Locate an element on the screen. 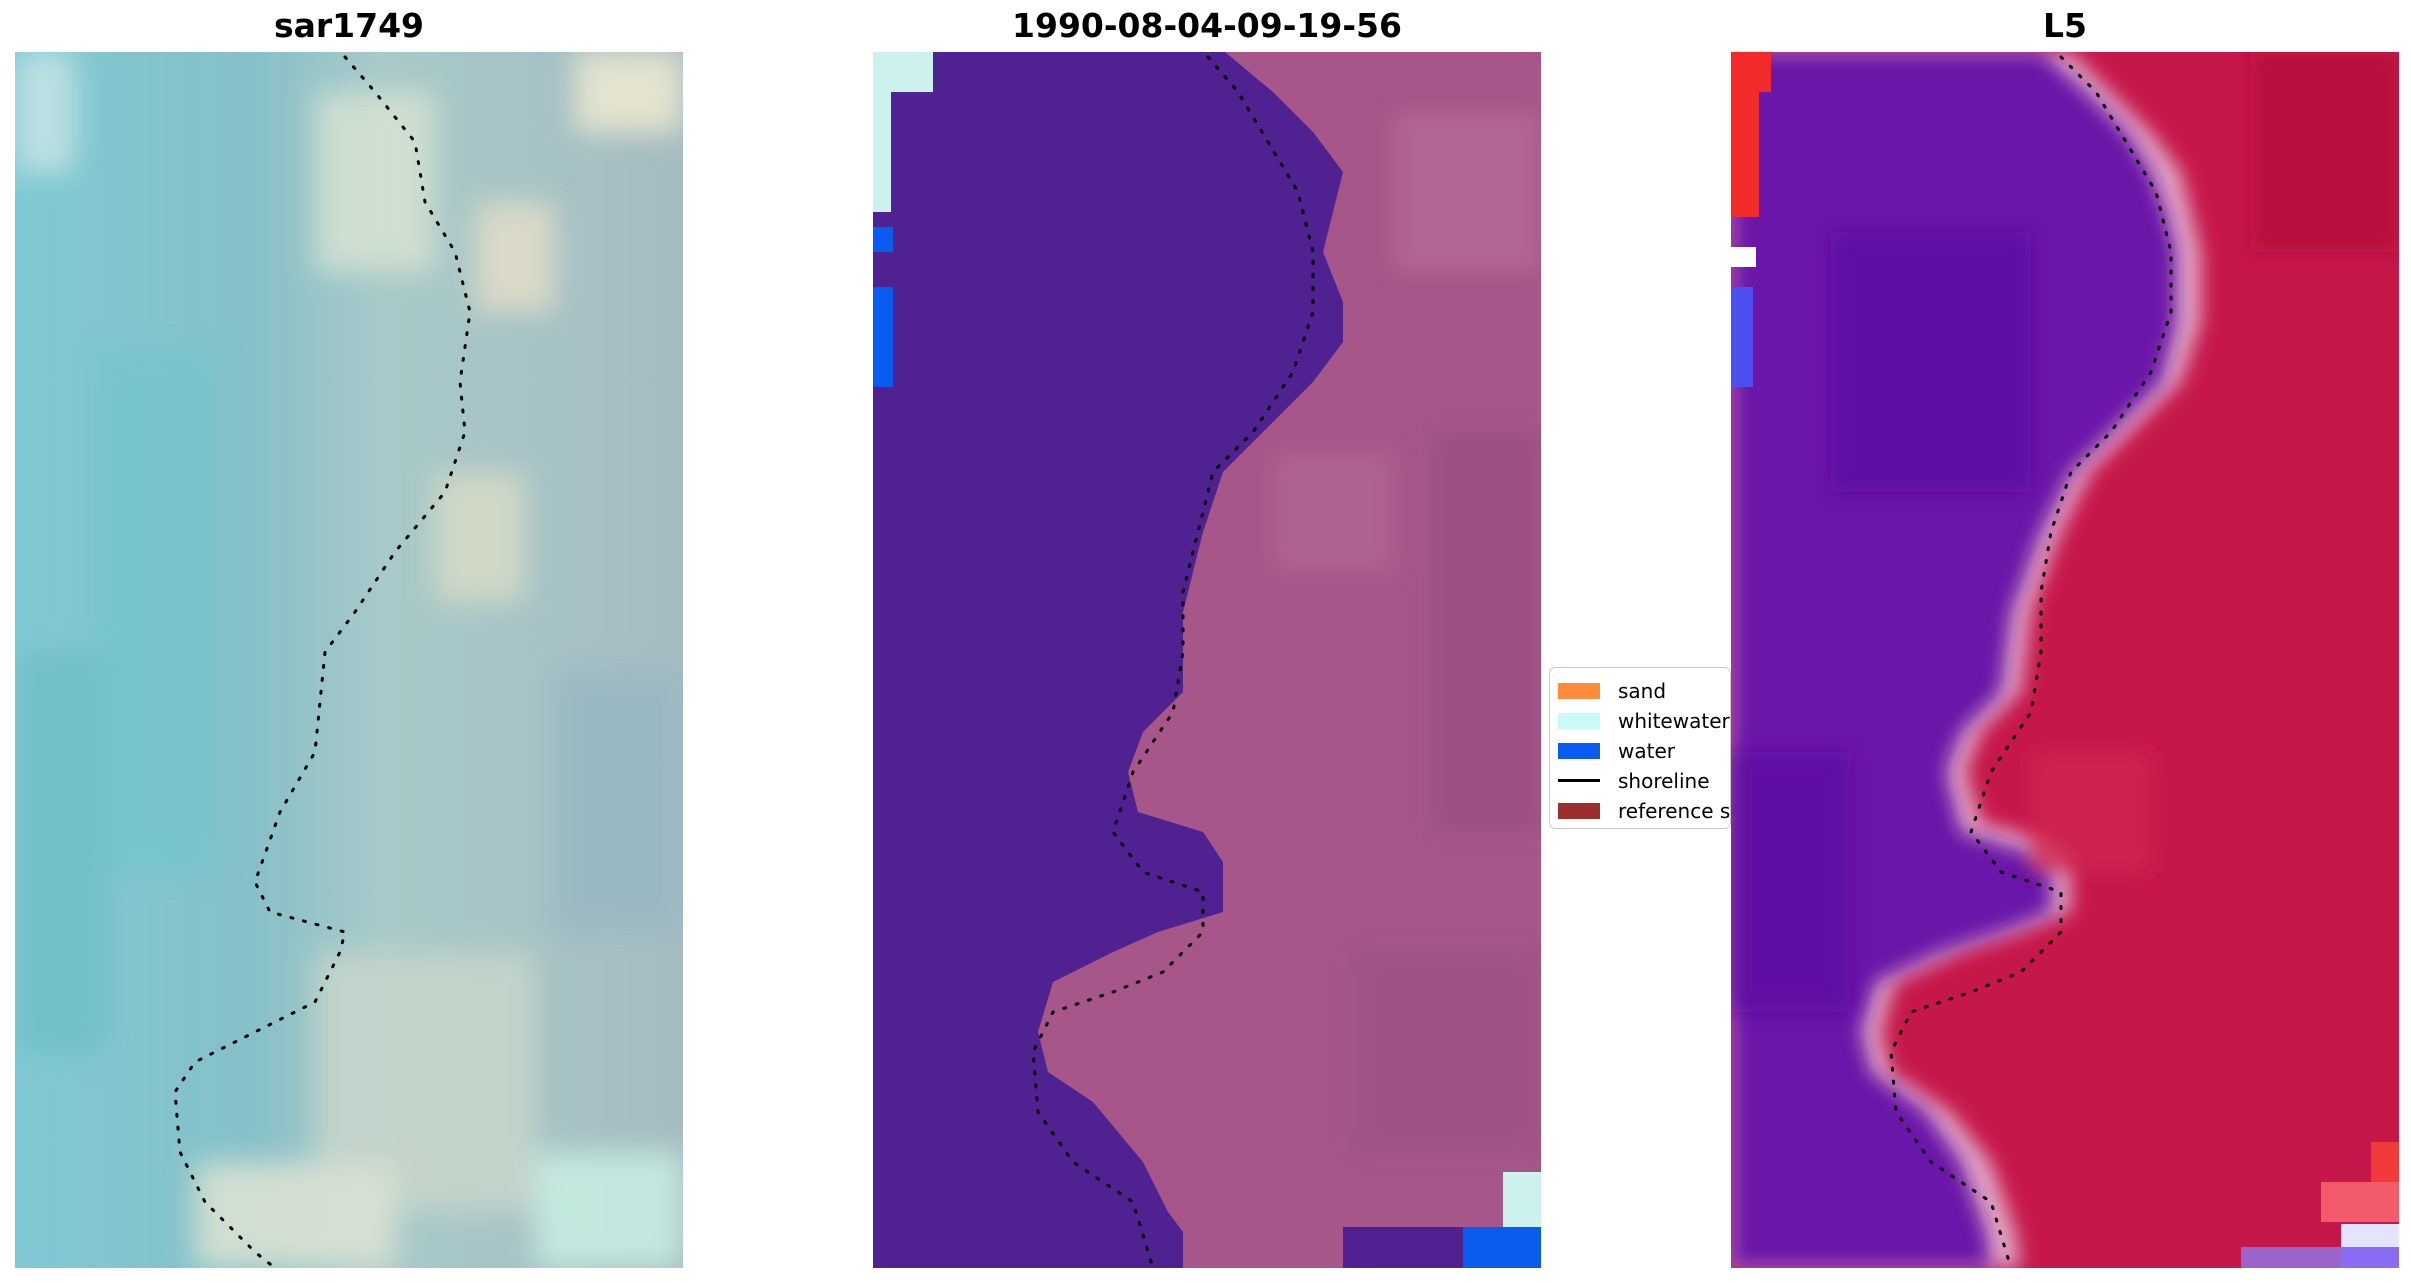 This screenshot has height=1283, width=2411. legend-swatch-sand is located at coordinates (1579, 691).